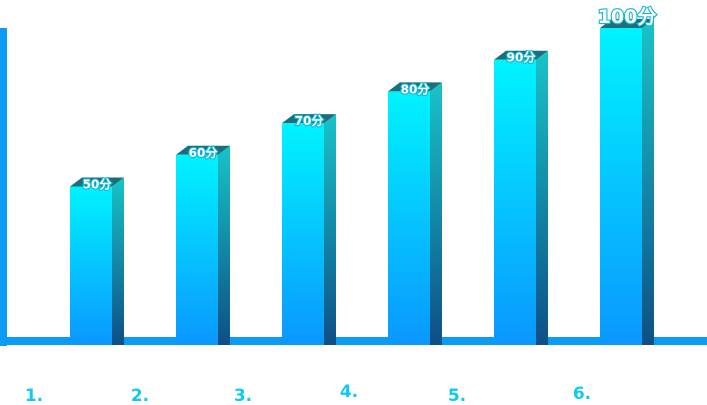 The height and width of the screenshot is (405, 707). What do you see at coordinates (521, 57) in the screenshot?
I see `bar-value-label: 90分` at bounding box center [521, 57].